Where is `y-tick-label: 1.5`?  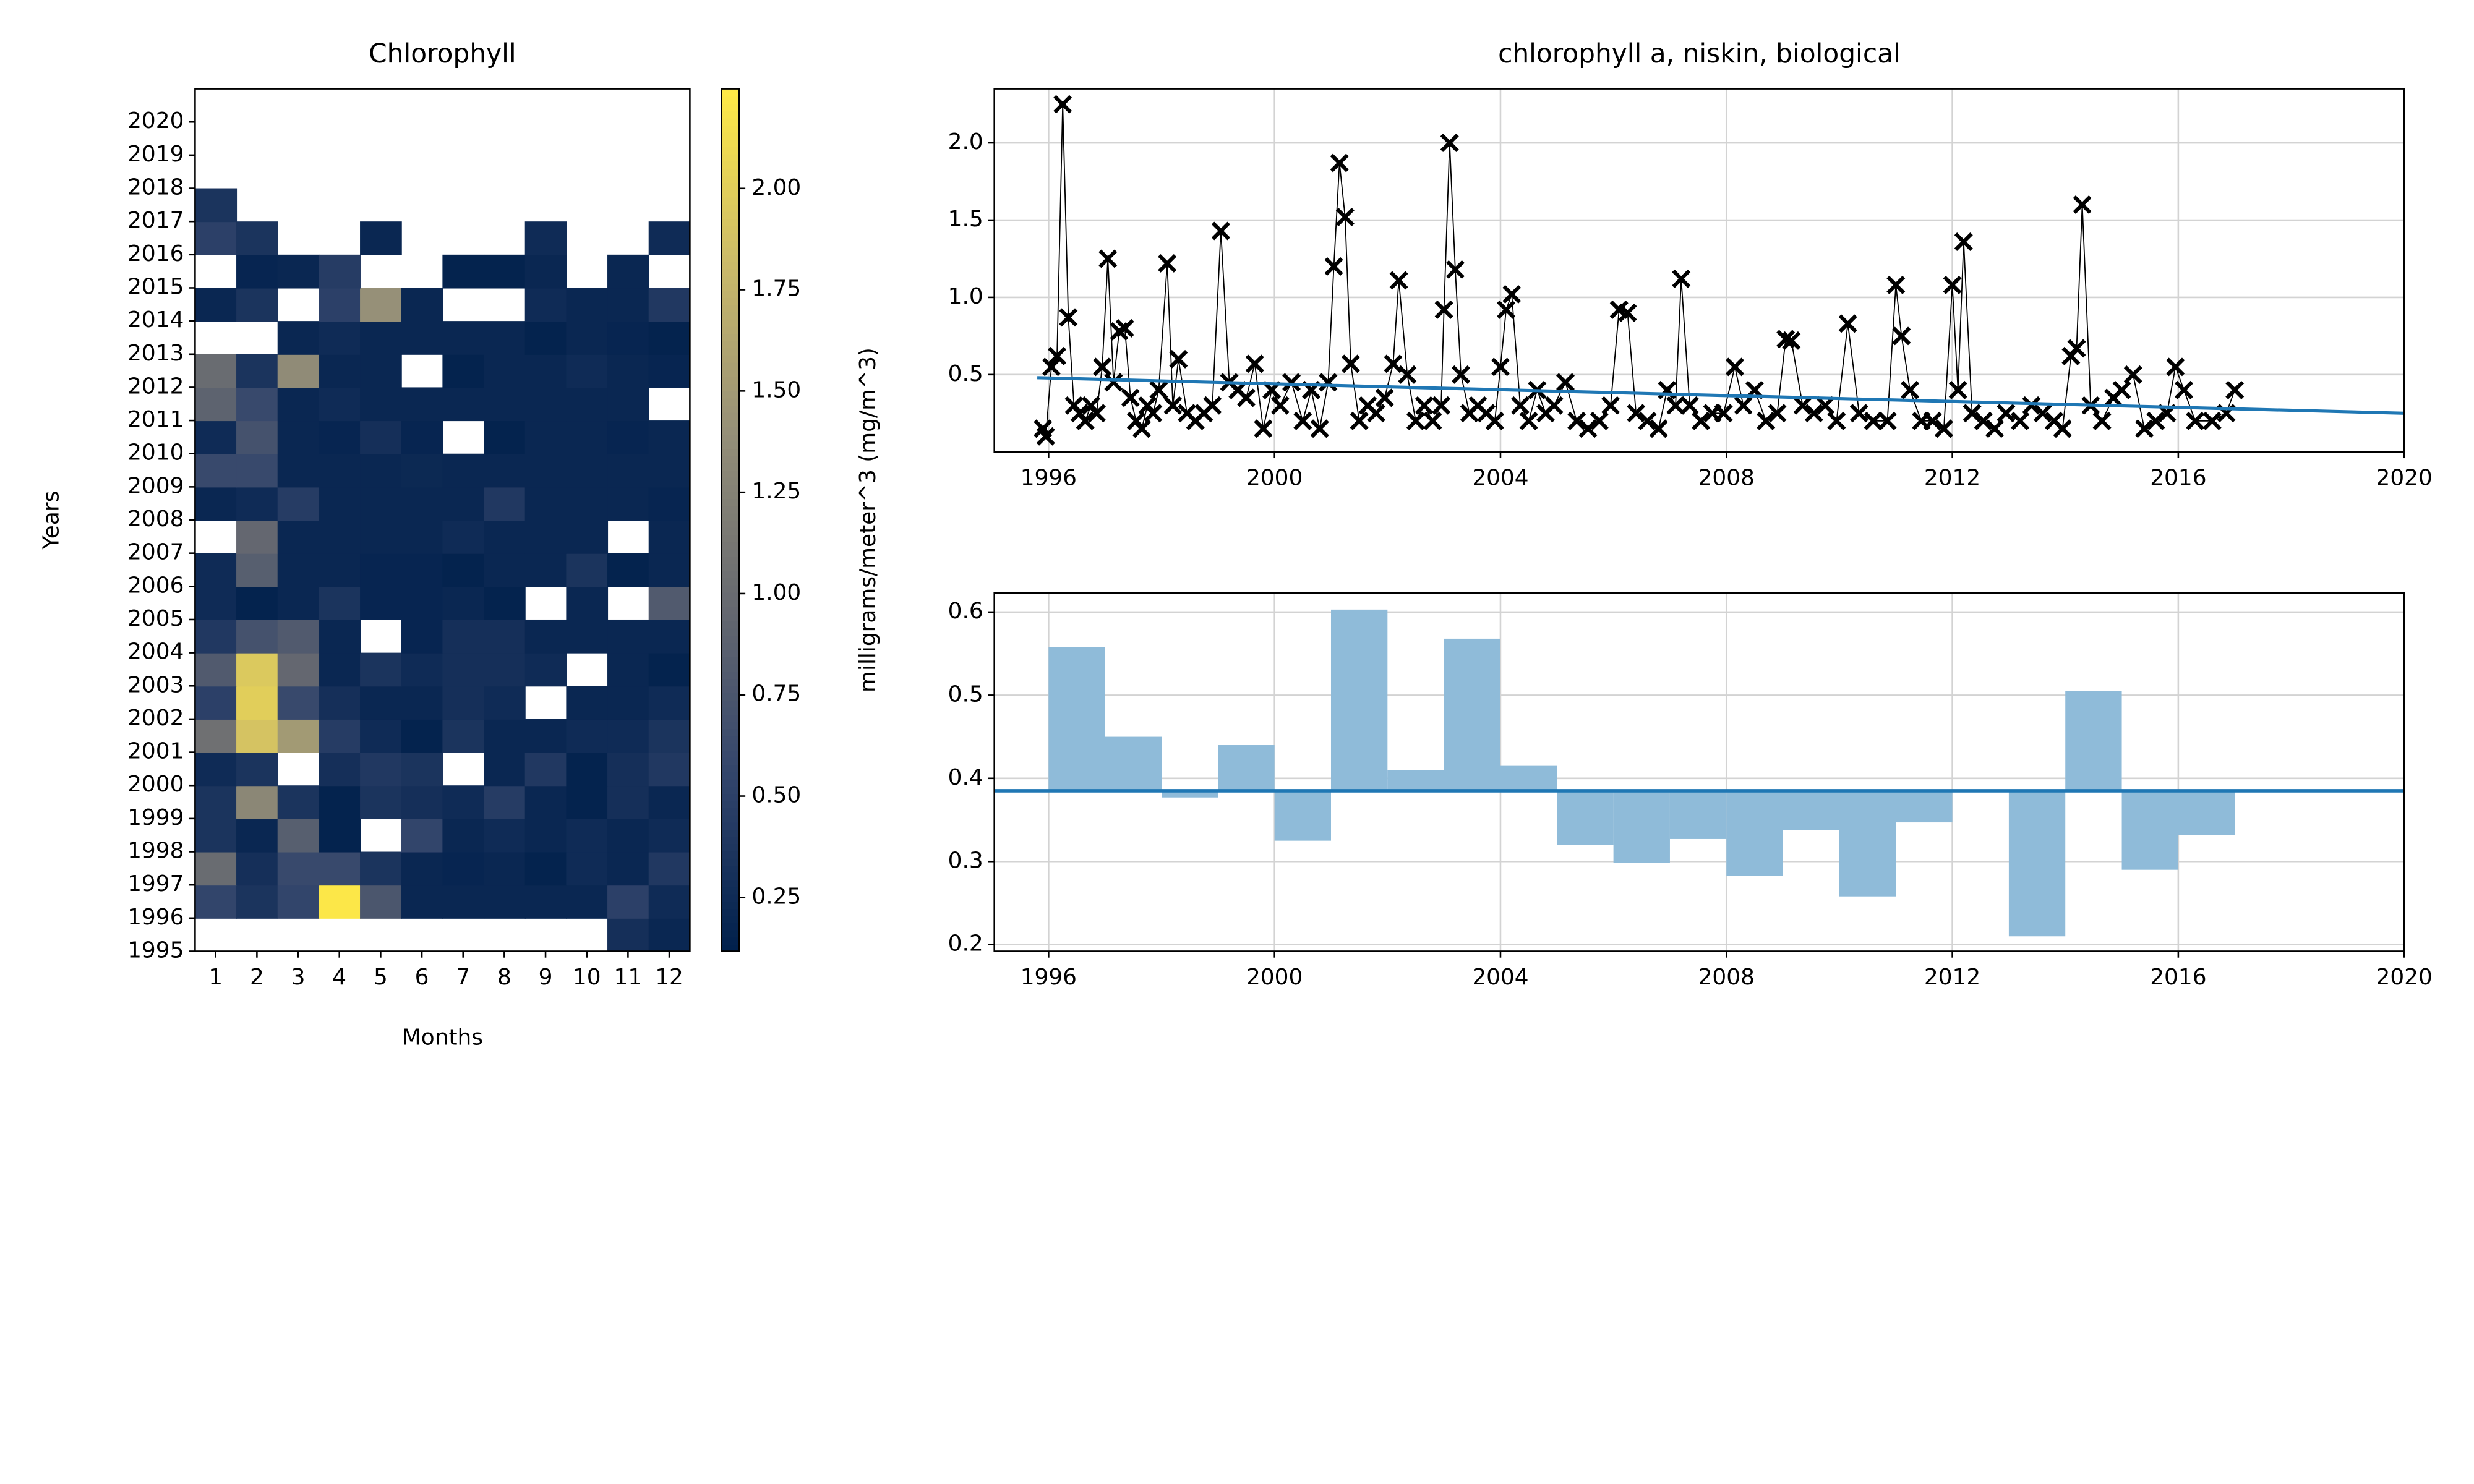 y-tick-label: 1.5 is located at coordinates (965, 219).